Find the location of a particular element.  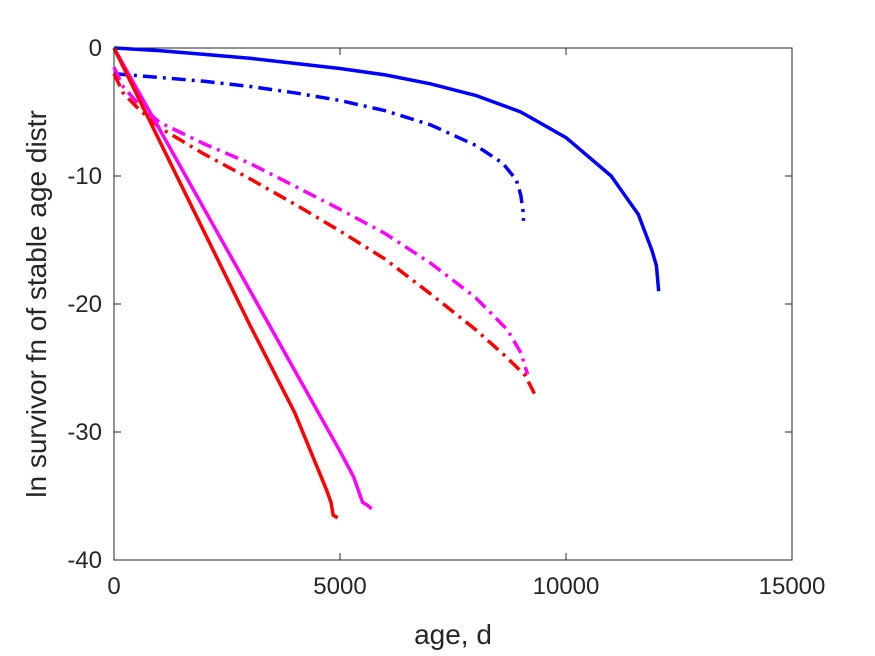

x-tick-label: 10000 is located at coordinates (566, 586).